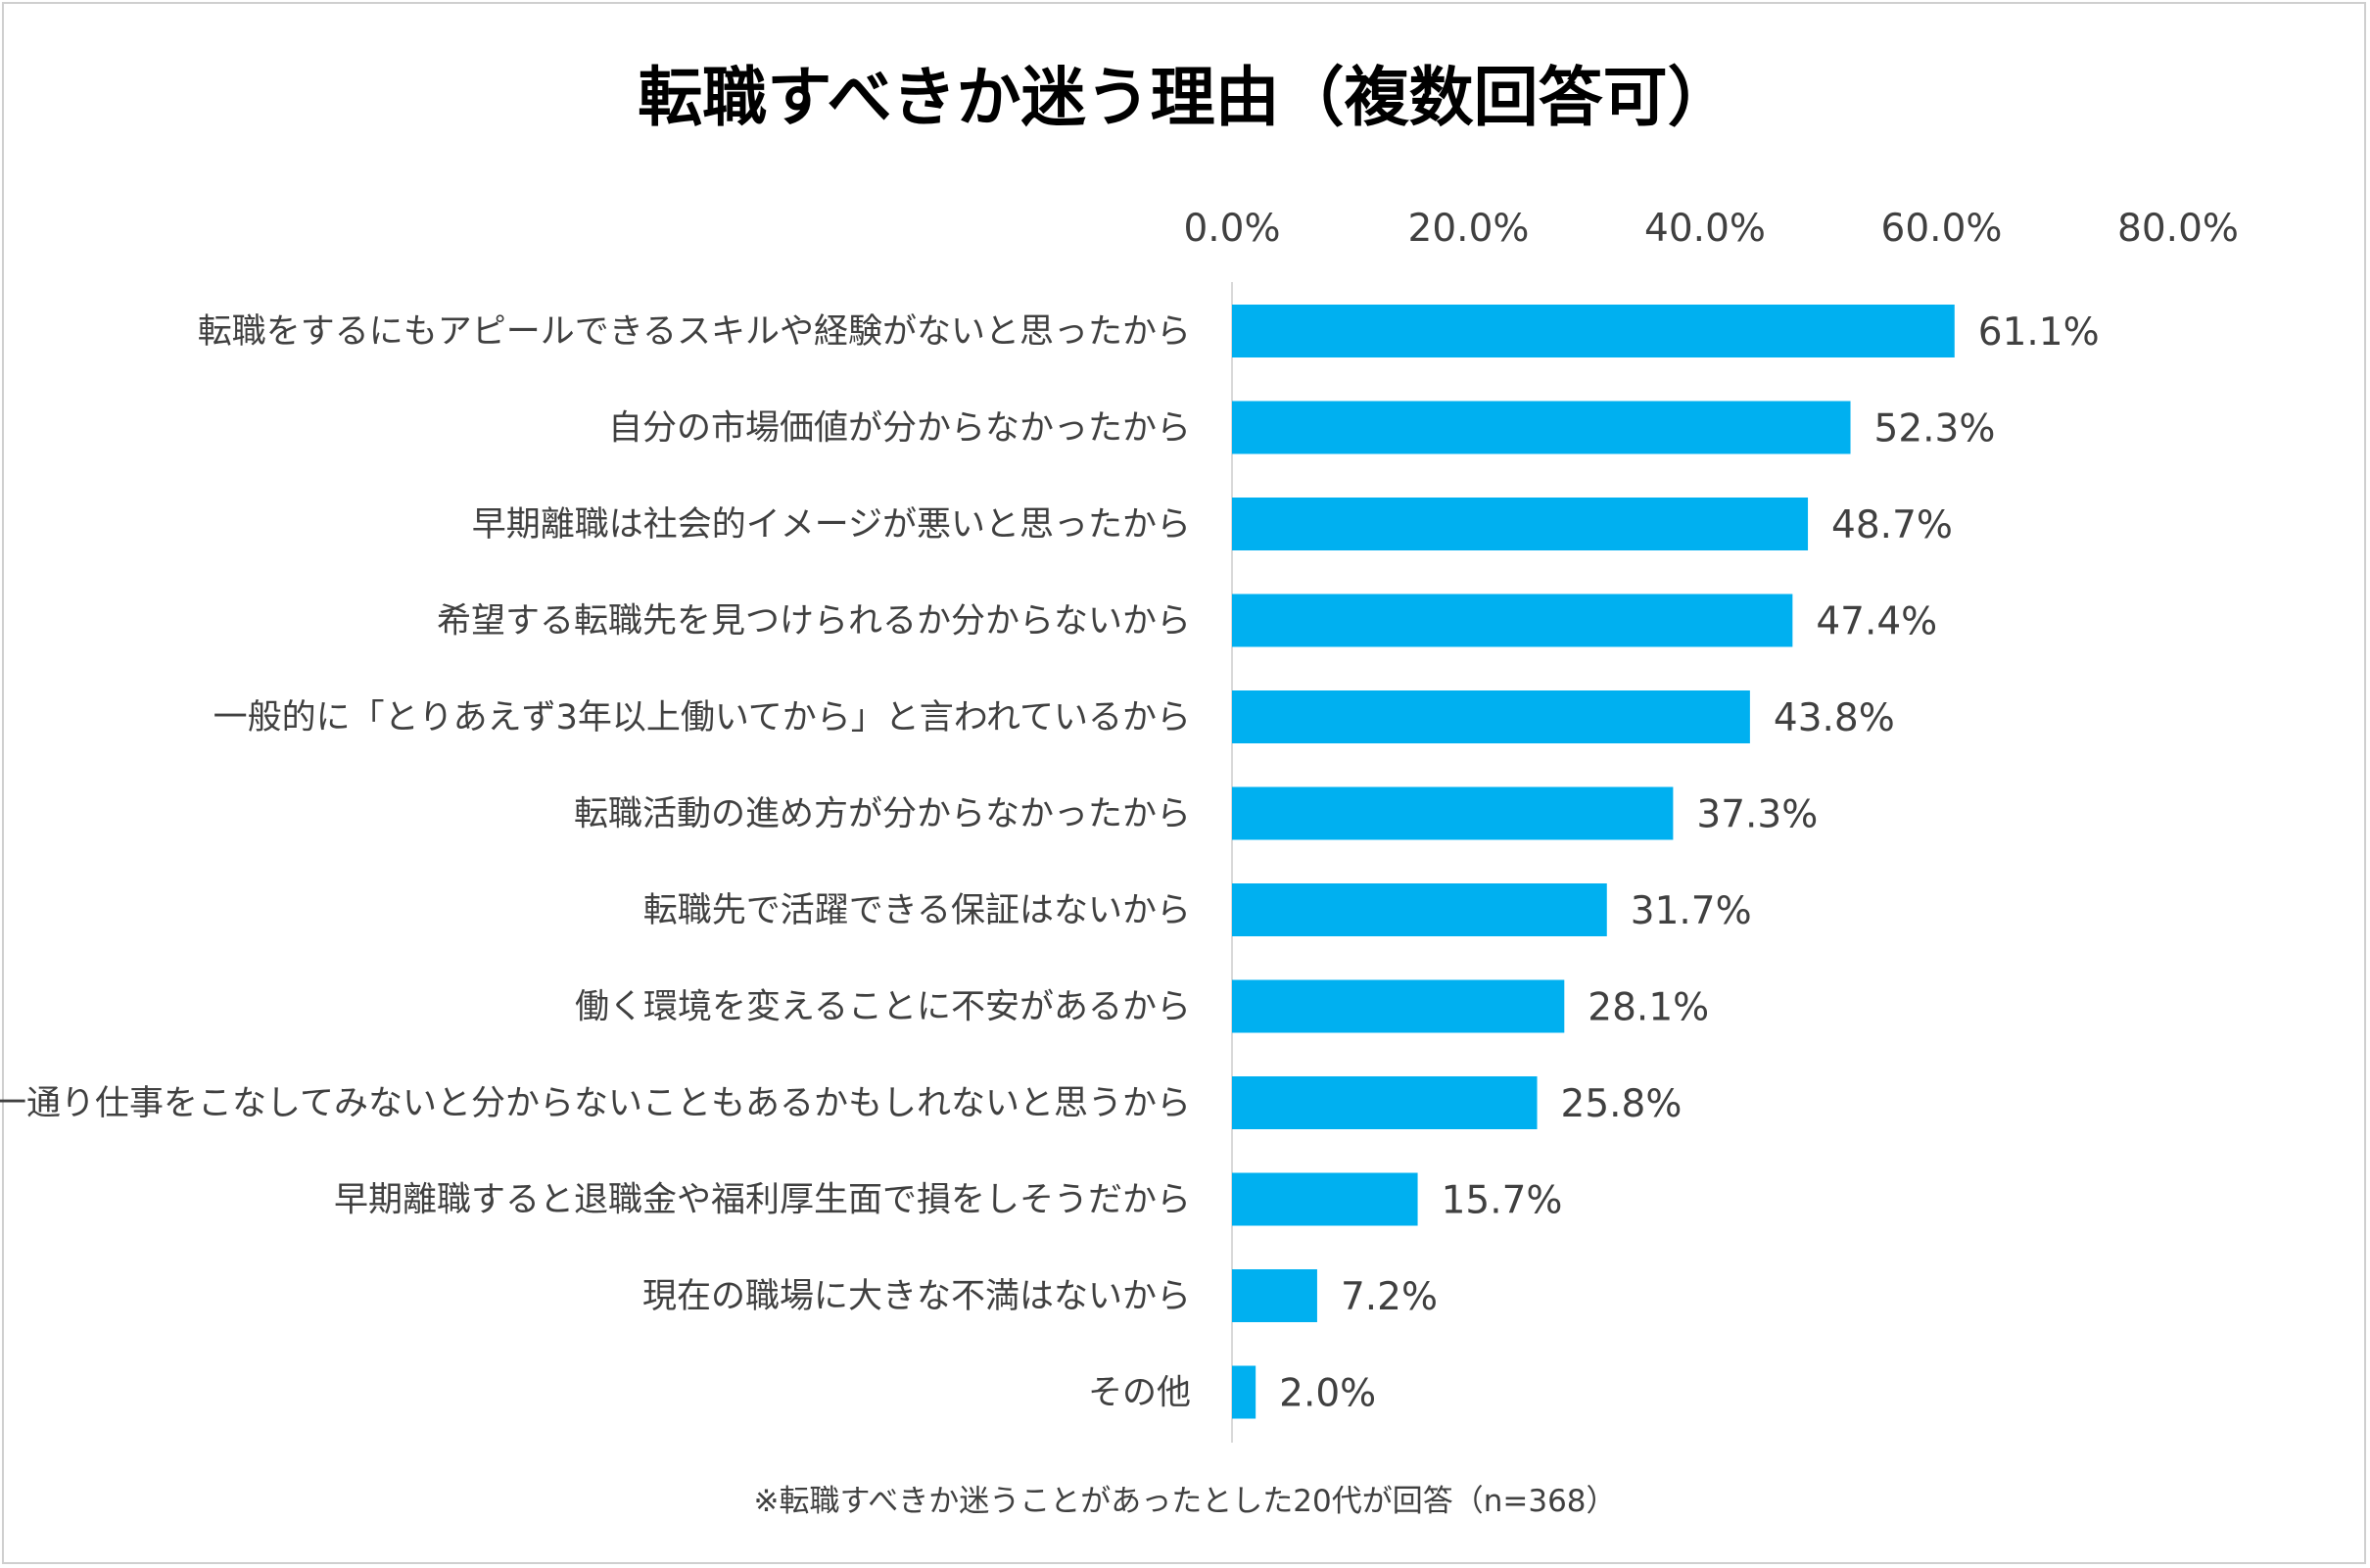 This screenshot has height=1568, width=2370. Describe the element at coordinates (595, 1103) in the screenshot. I see `category-label: 一通り仕事をこなしてみないと分からないこともあるかもしれないと思うから` at that location.